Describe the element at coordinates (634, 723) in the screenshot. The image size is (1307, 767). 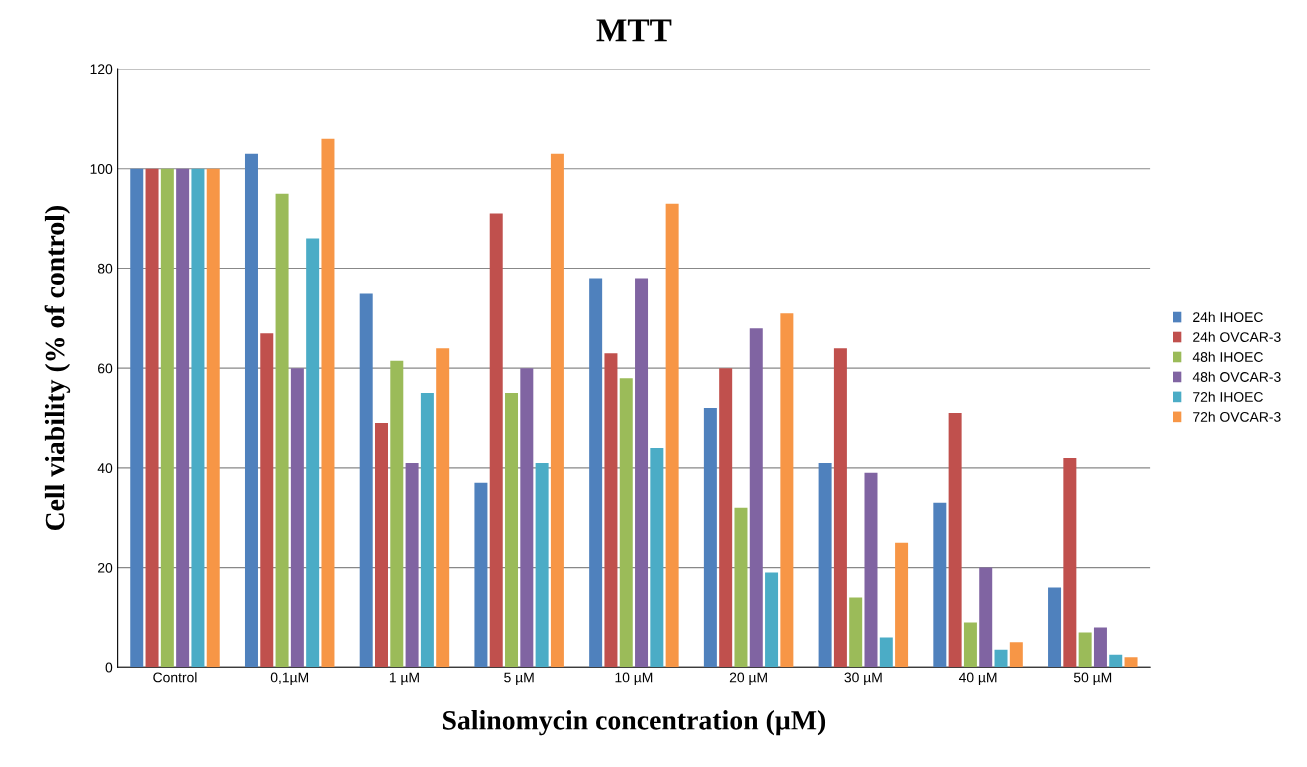
I see `x-axis-title: Salinomycin concentration (µM)` at that location.